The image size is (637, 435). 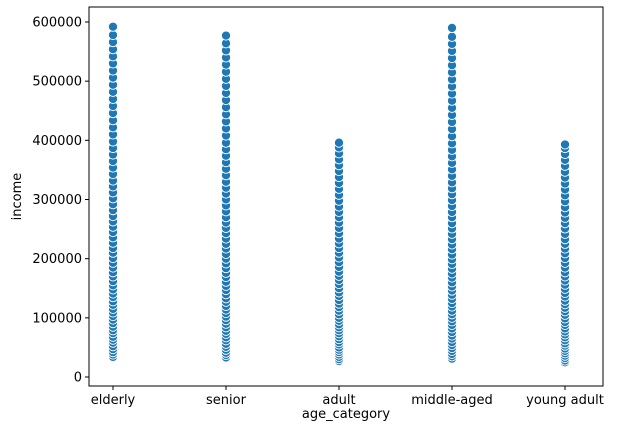 I want to click on y-tick-label: 300000, so click(x=57, y=200).